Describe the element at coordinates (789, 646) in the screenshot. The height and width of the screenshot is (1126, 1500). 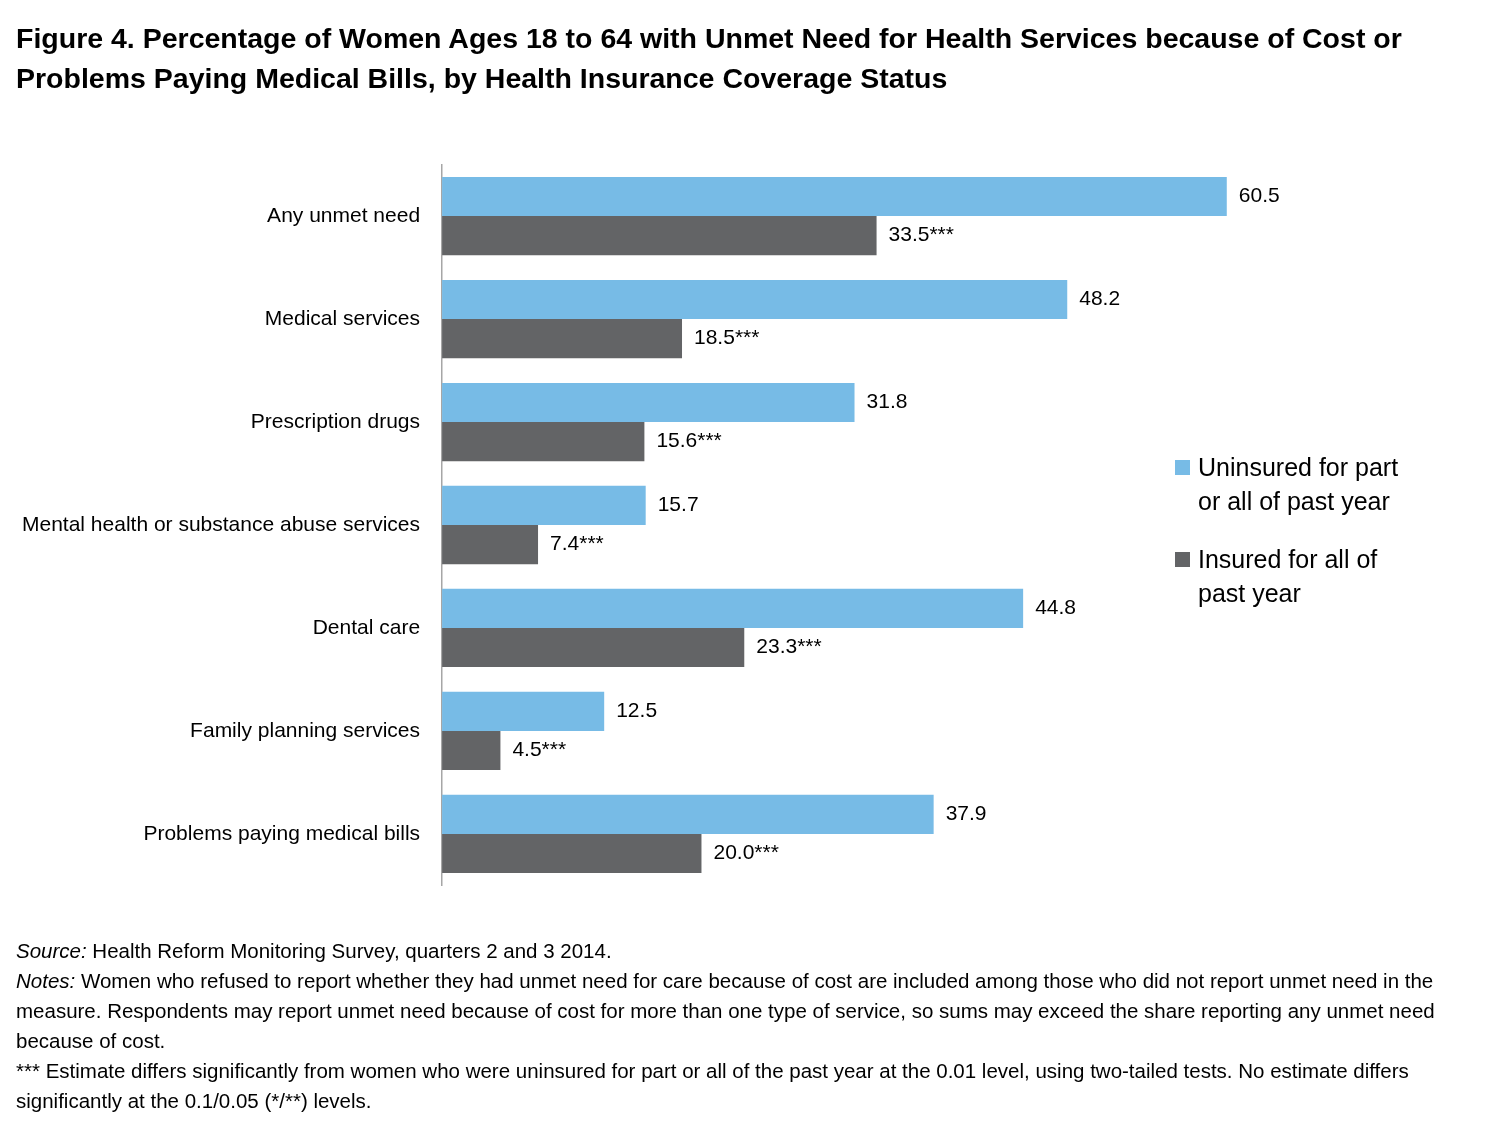
I see `data-label: 23.3***` at that location.